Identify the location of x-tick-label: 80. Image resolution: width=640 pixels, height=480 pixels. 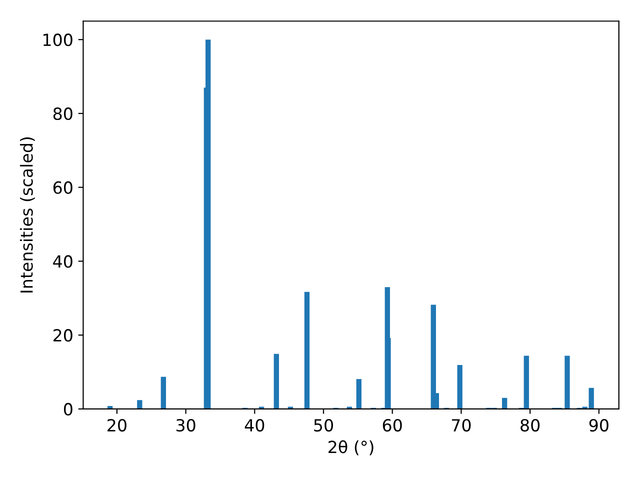
(530, 425).